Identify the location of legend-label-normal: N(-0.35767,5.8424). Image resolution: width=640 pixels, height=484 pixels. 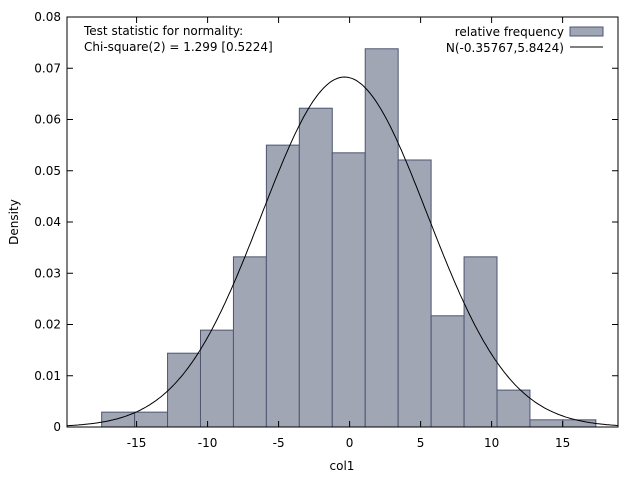
(505, 48).